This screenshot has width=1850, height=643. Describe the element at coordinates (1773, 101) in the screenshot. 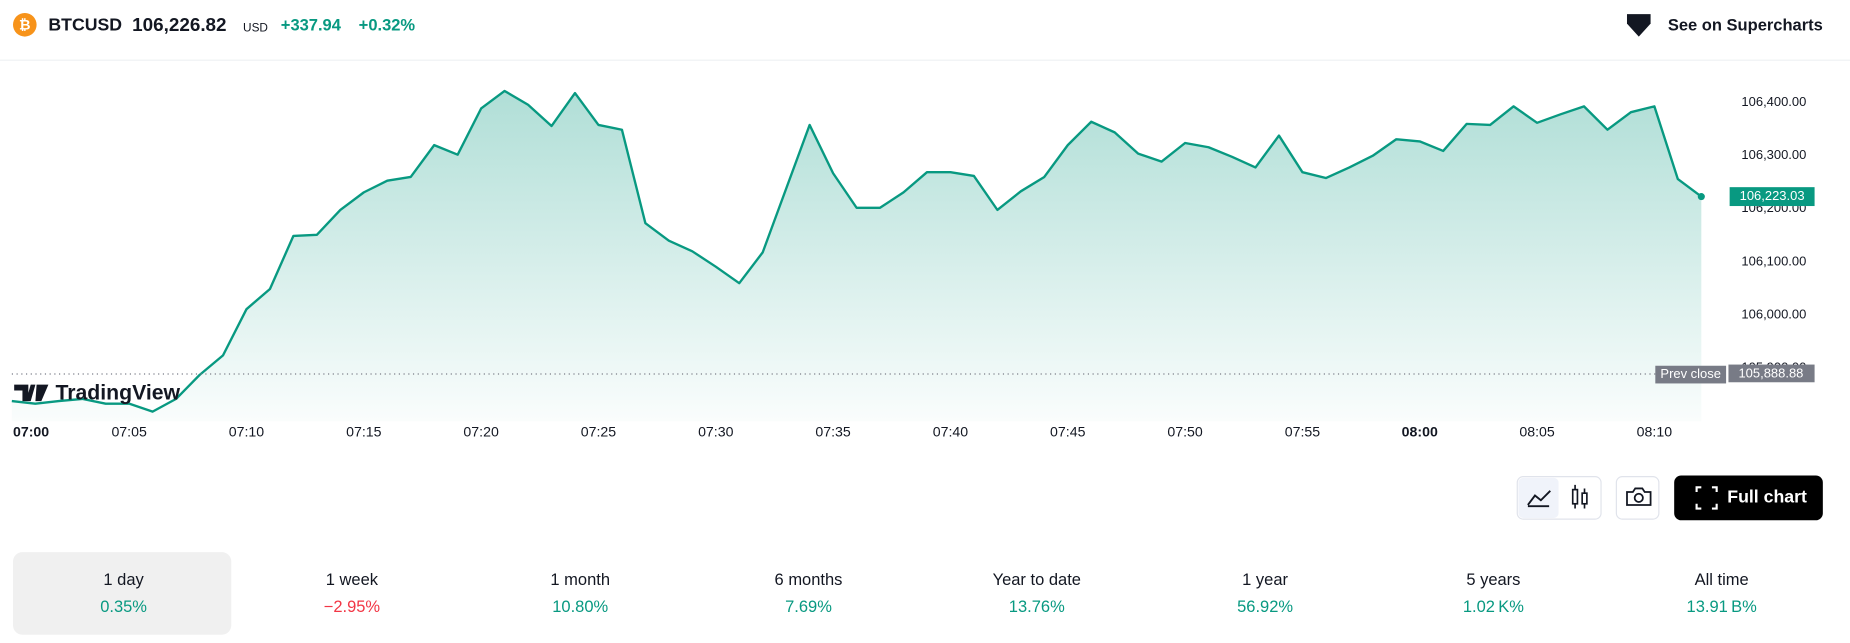

I see `y-tick-label: 106,400.00` at that location.